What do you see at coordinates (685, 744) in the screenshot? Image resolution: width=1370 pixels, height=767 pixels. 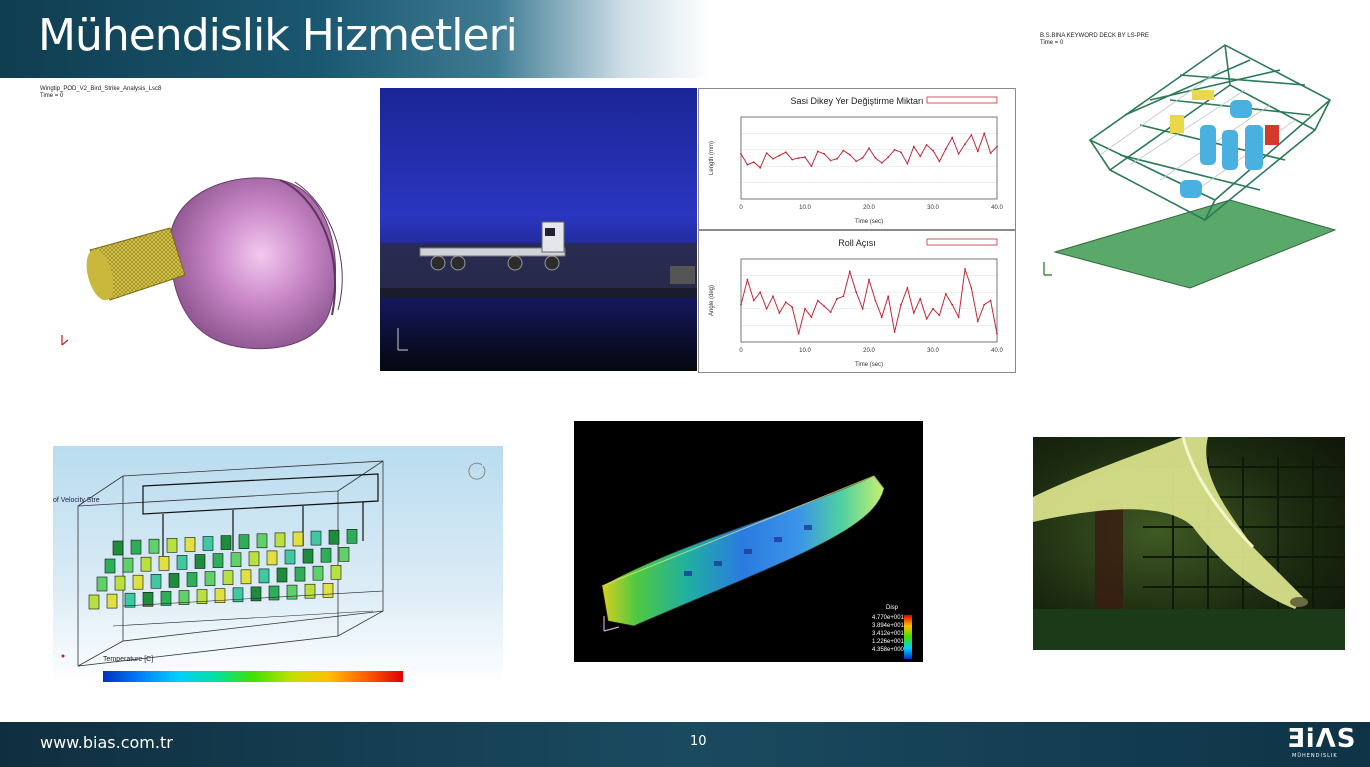 I see `footer-bar` at bounding box center [685, 744].